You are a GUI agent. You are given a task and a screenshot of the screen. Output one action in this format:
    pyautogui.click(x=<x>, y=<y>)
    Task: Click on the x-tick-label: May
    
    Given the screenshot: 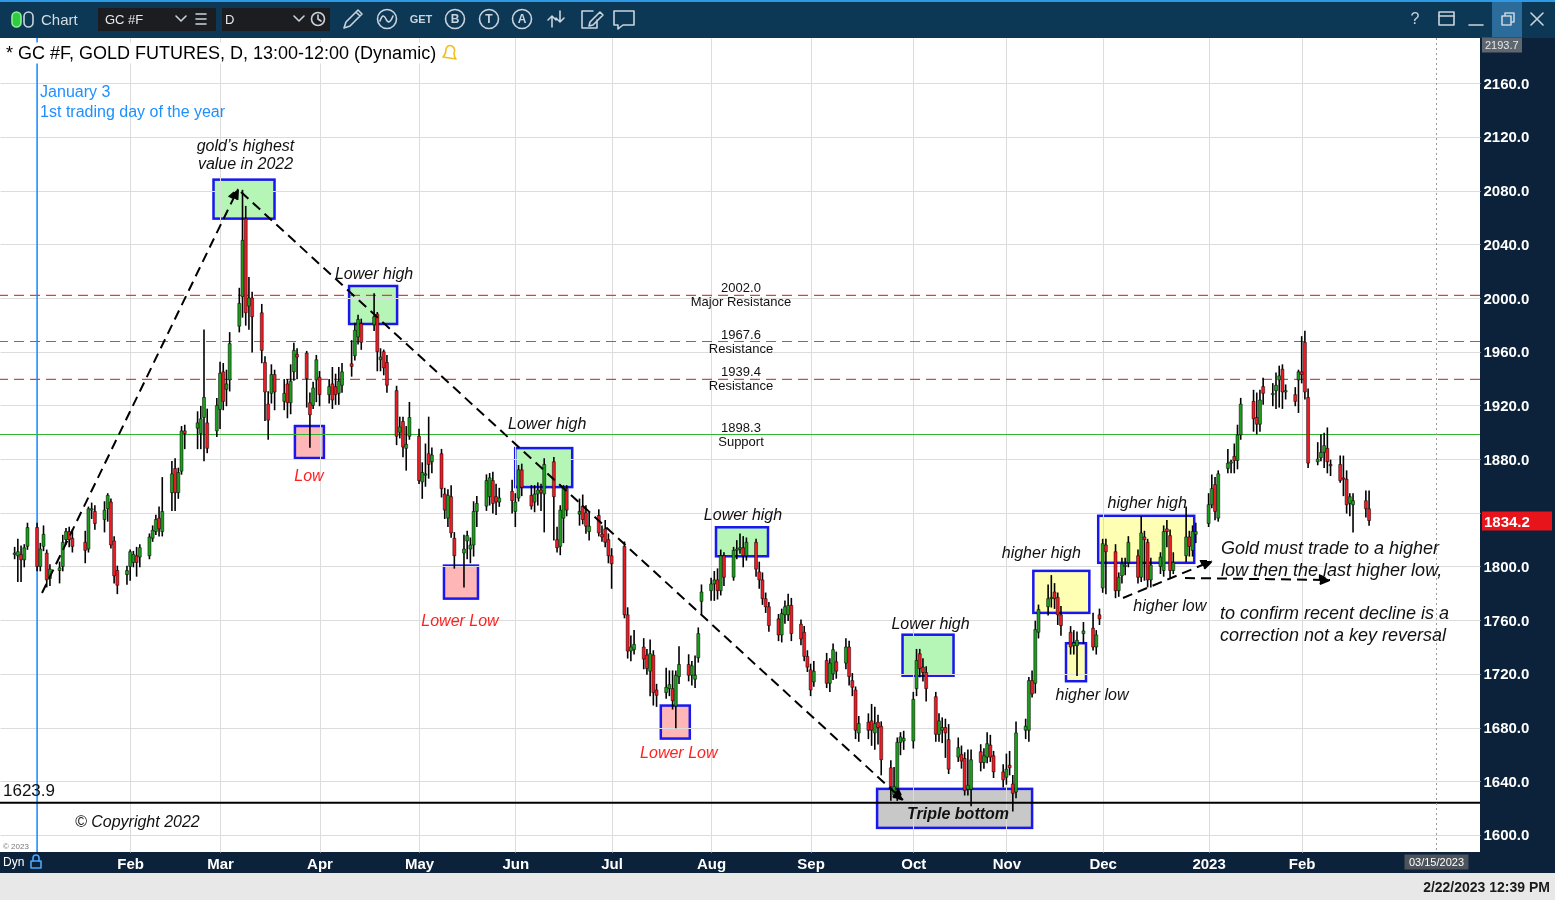 What is the action you would take?
    pyautogui.click(x=419, y=863)
    